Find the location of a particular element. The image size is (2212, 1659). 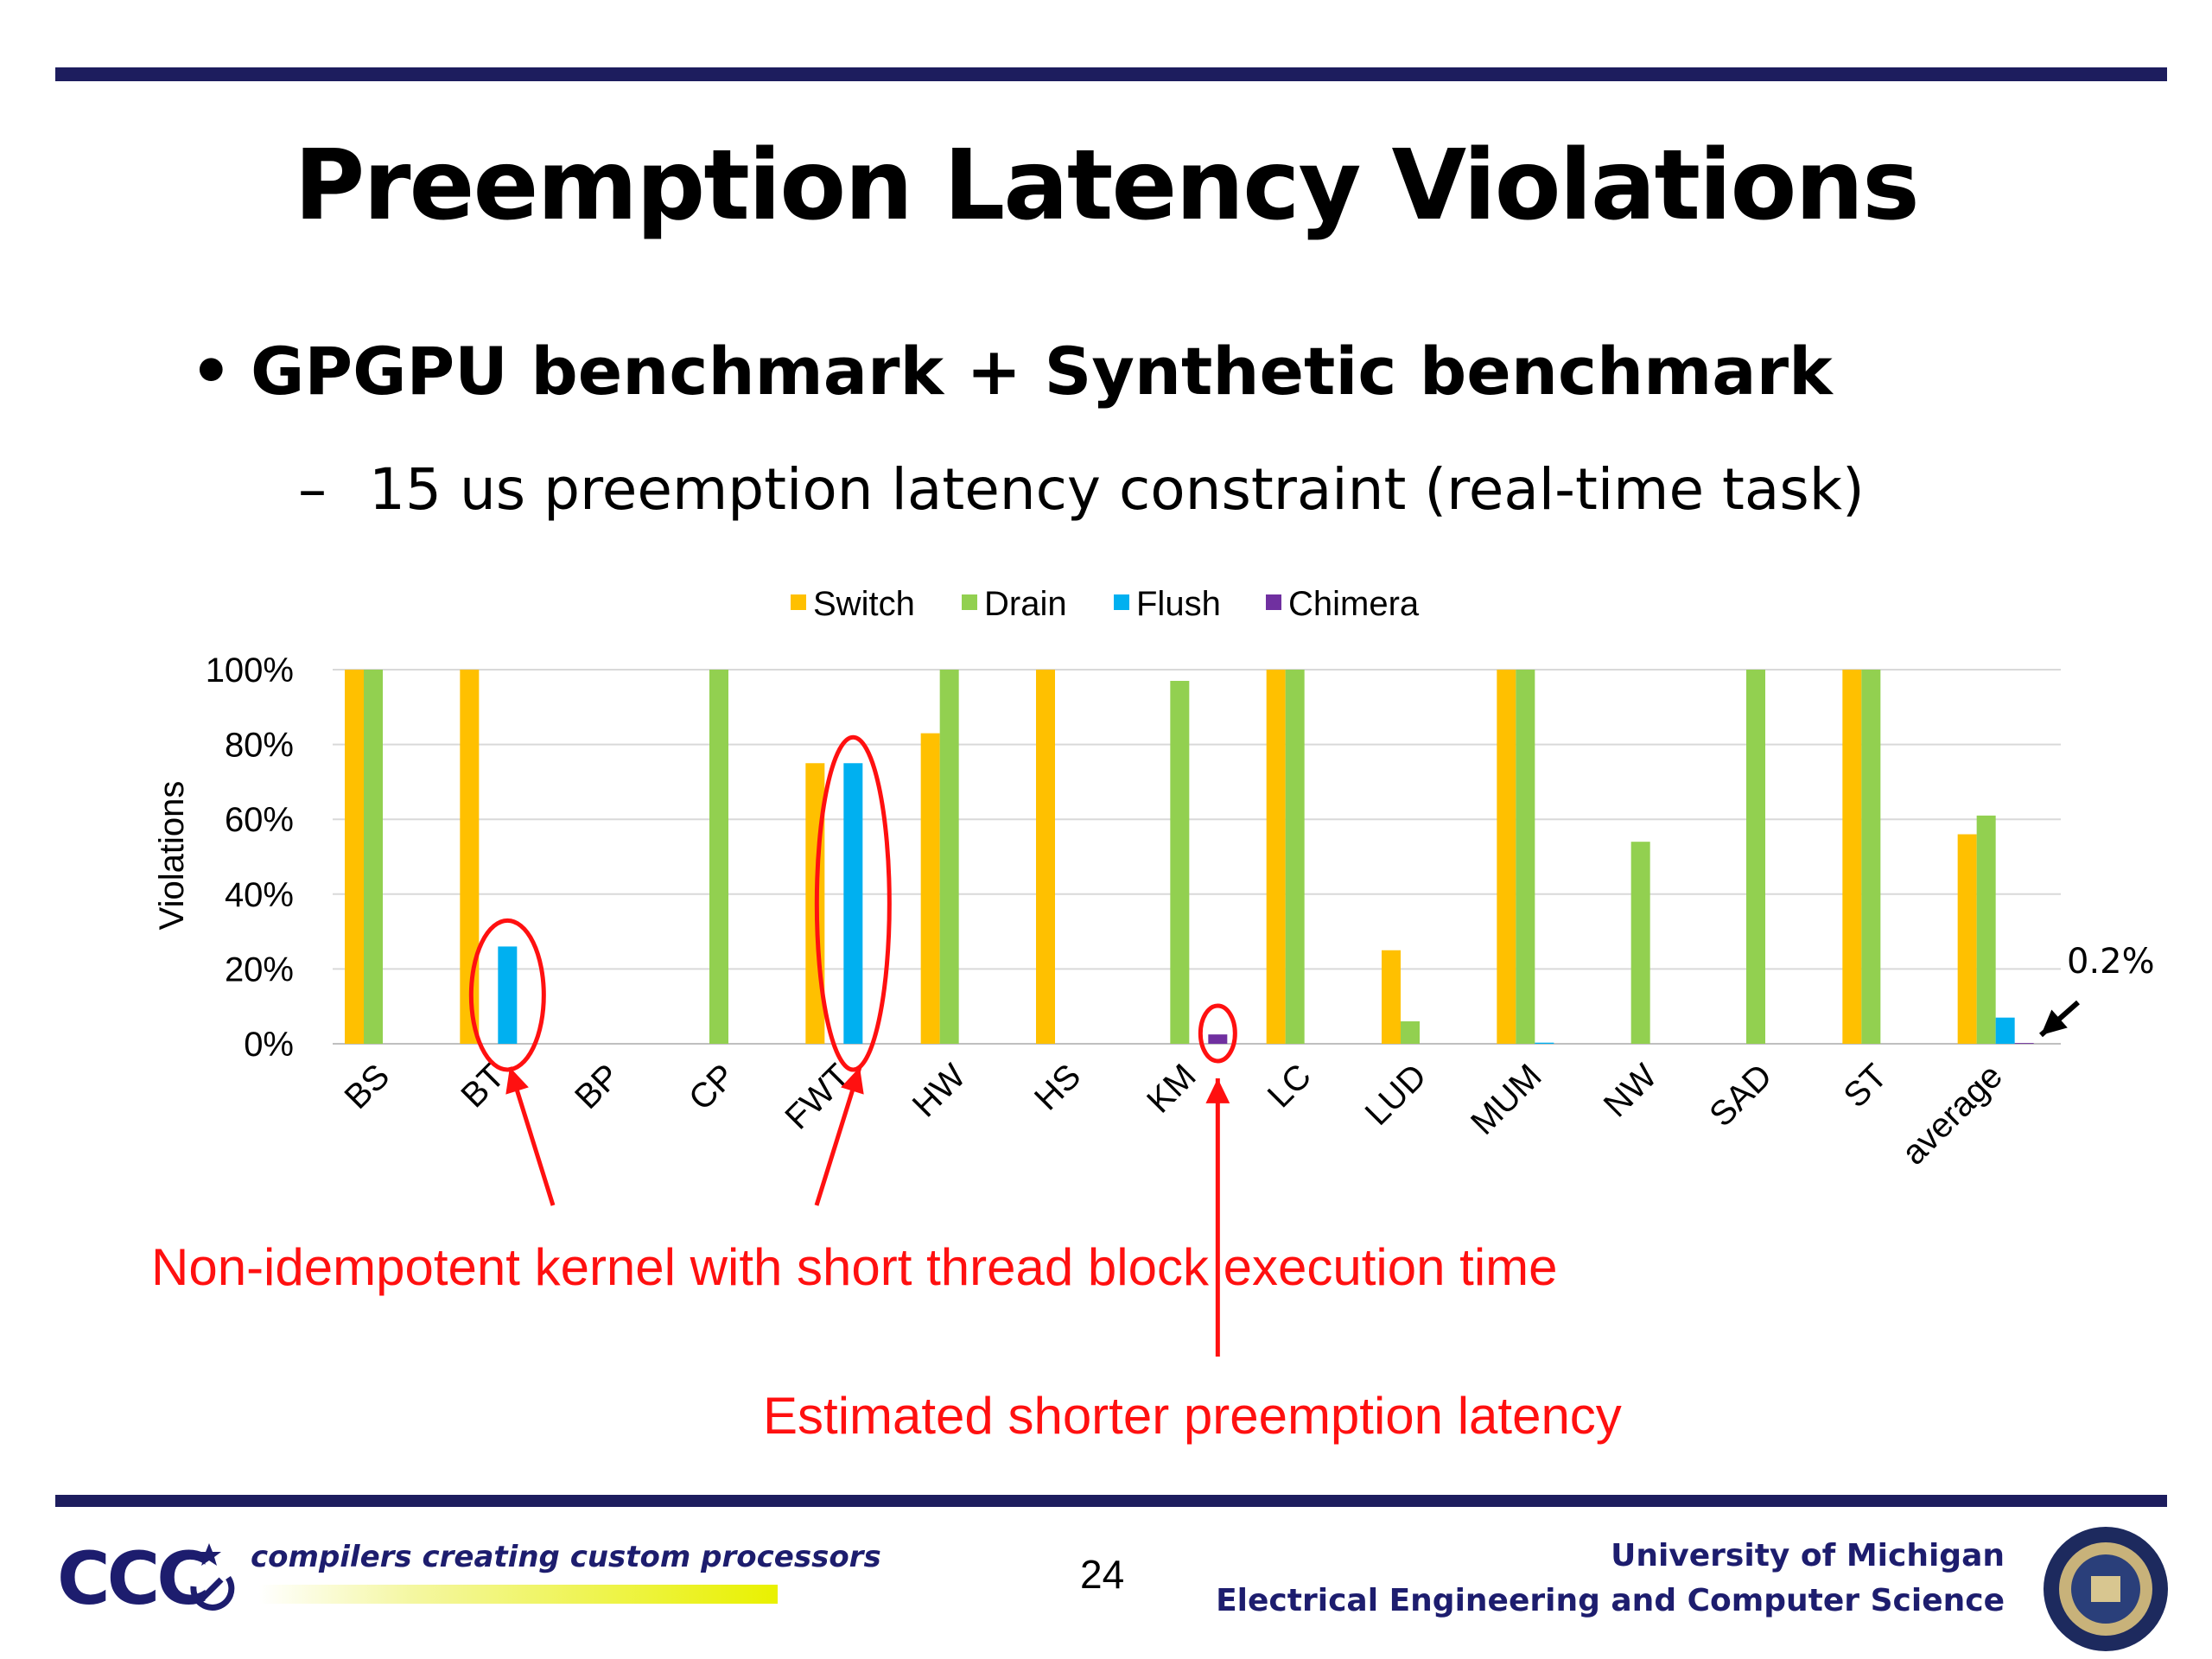

x-tick-label: CP is located at coordinates (712, 1087).